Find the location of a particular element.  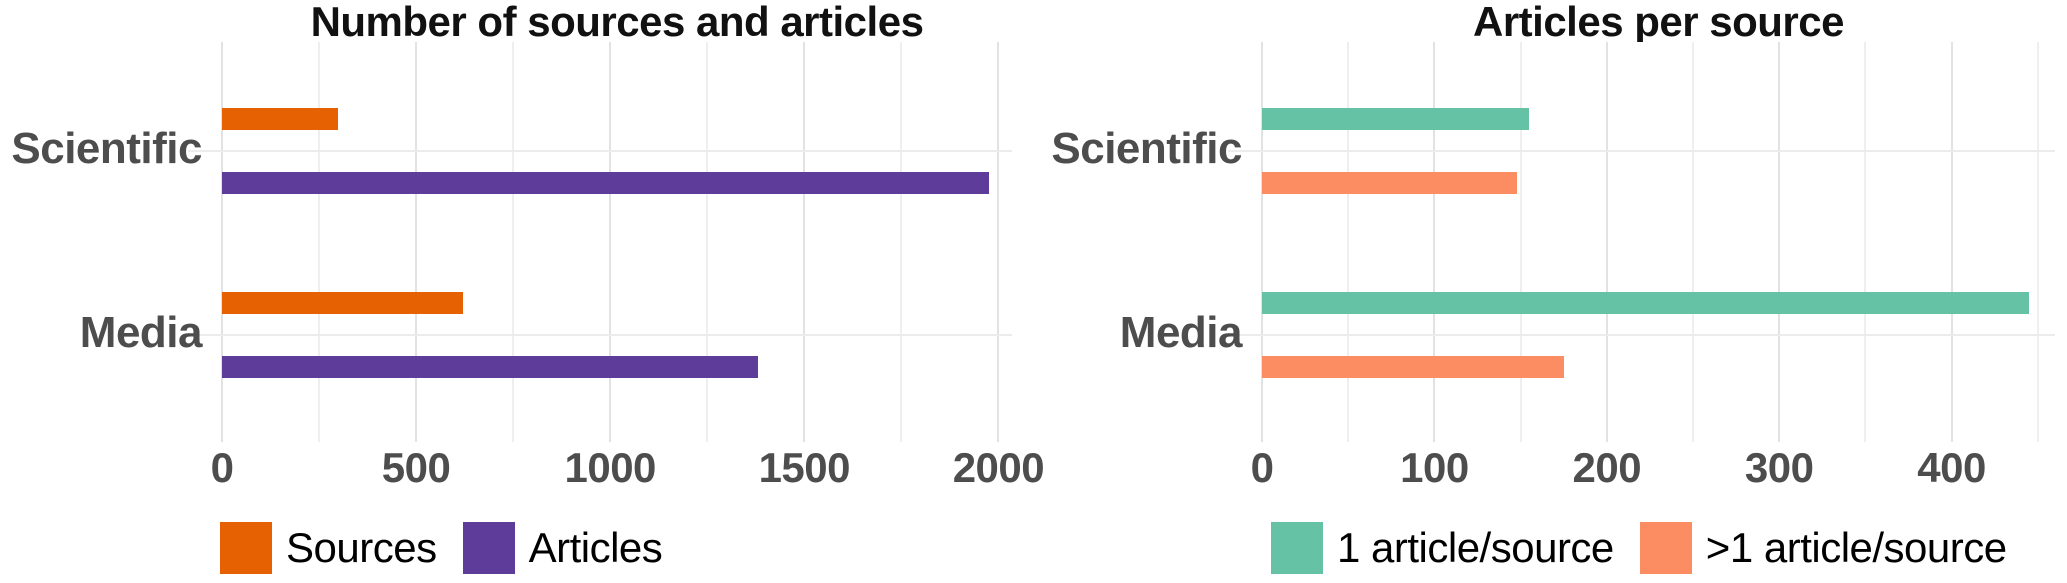

right-chart-title: Articles per source is located at coordinates (1658, 22).